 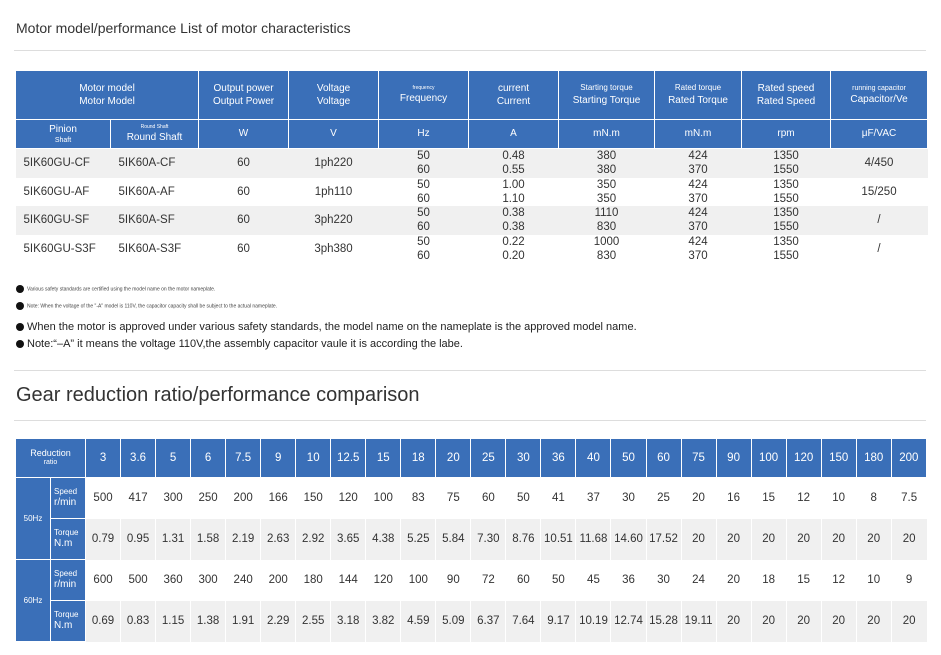 I want to click on unit-power: W, so click(x=244, y=134).